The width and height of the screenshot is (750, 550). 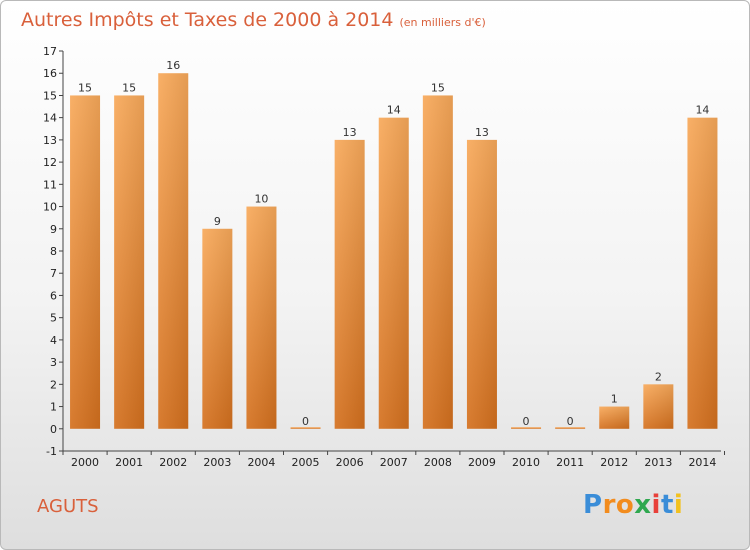 What do you see at coordinates (50, 95) in the screenshot?
I see `y-tick-label: 15` at bounding box center [50, 95].